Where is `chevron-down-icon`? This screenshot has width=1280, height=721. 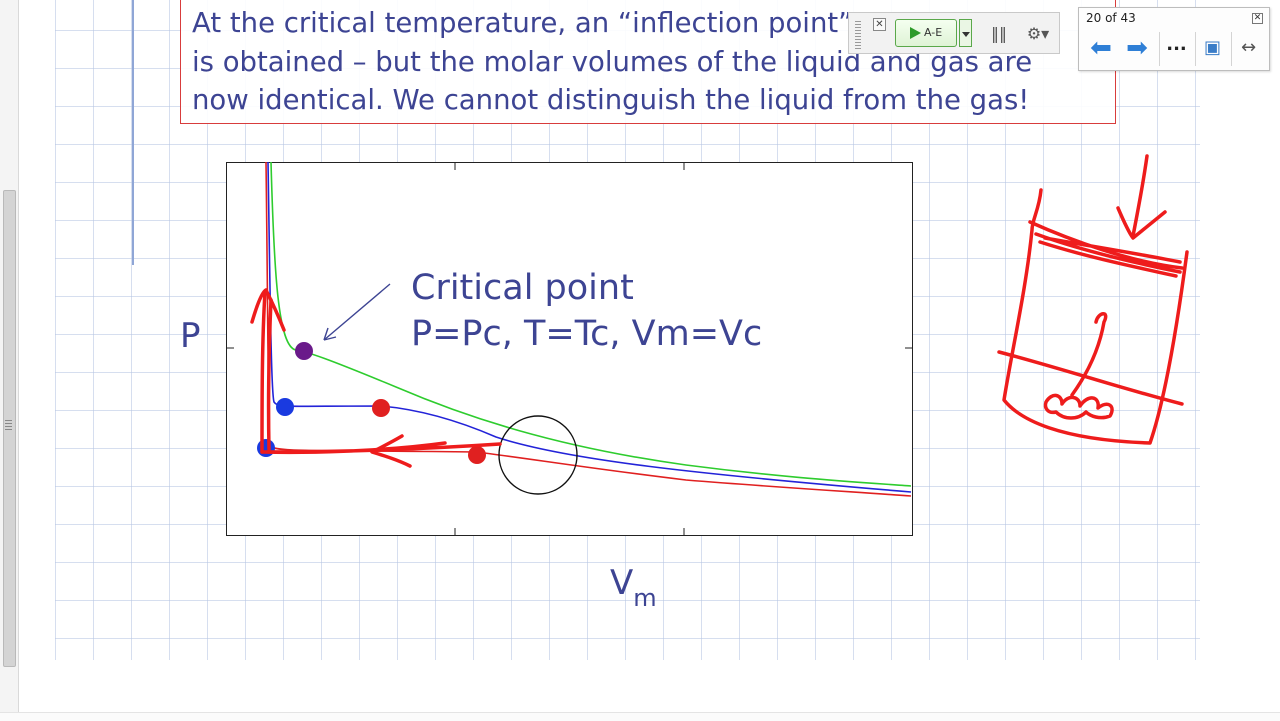 chevron-down-icon is located at coordinates (965, 33).